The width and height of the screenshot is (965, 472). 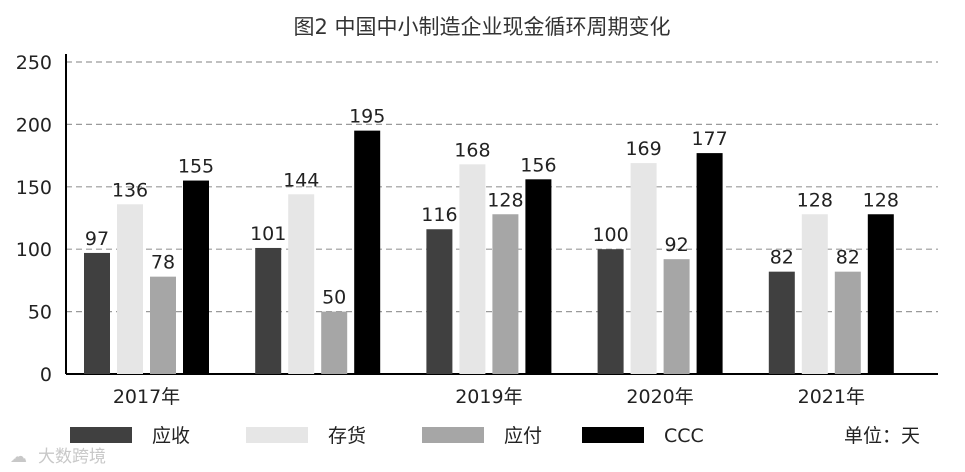 I want to click on watermark-text: 大数跨境, so click(x=72, y=457).